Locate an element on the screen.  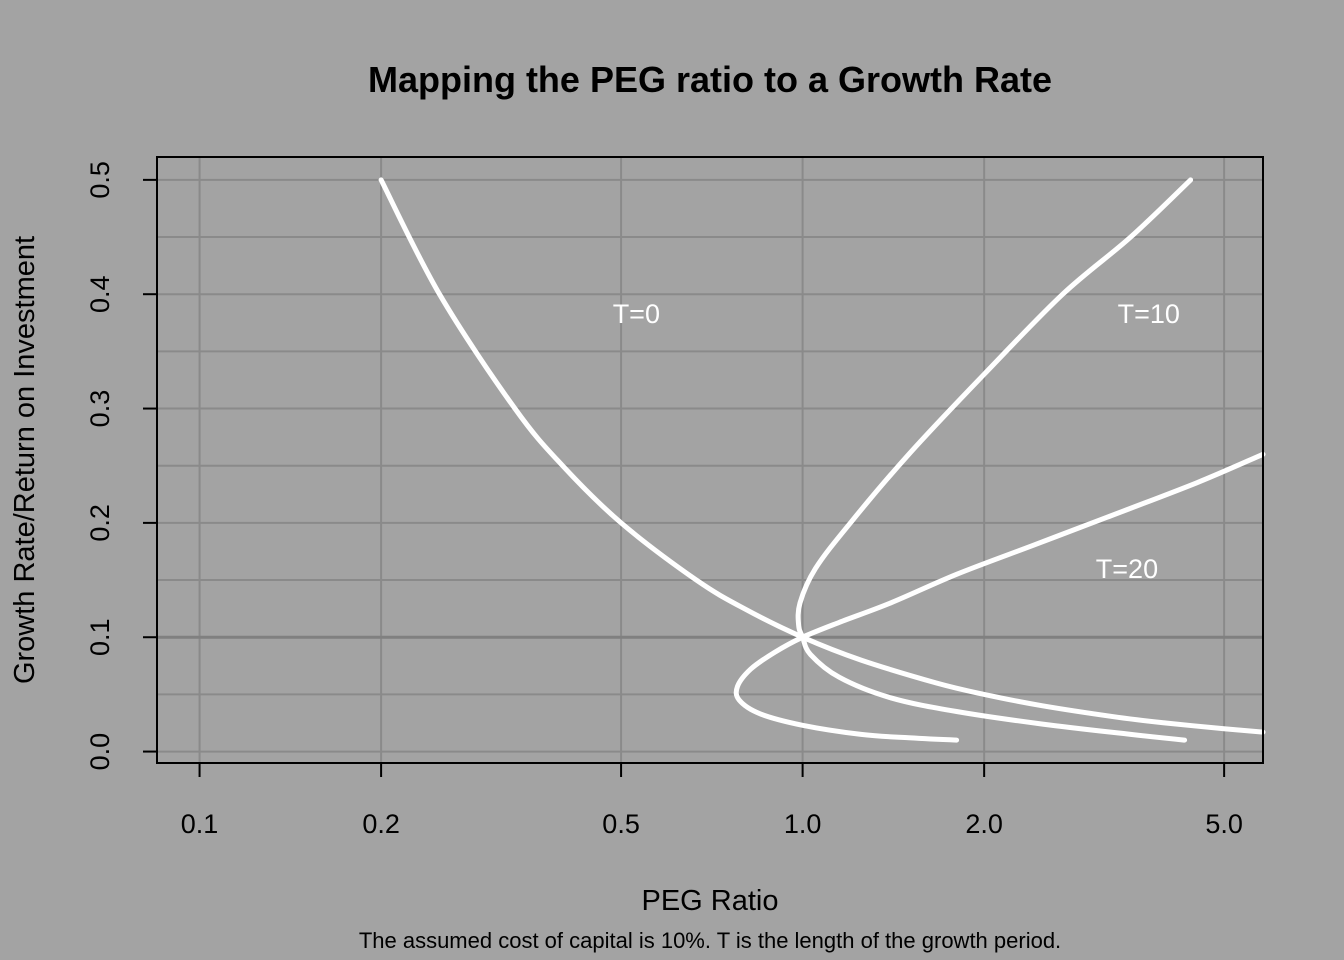
x-axis-label: PEG Ratio is located at coordinates (710, 901).